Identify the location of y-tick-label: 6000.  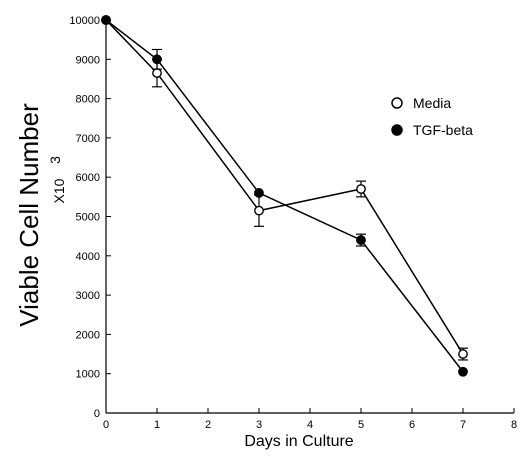
(88, 178).